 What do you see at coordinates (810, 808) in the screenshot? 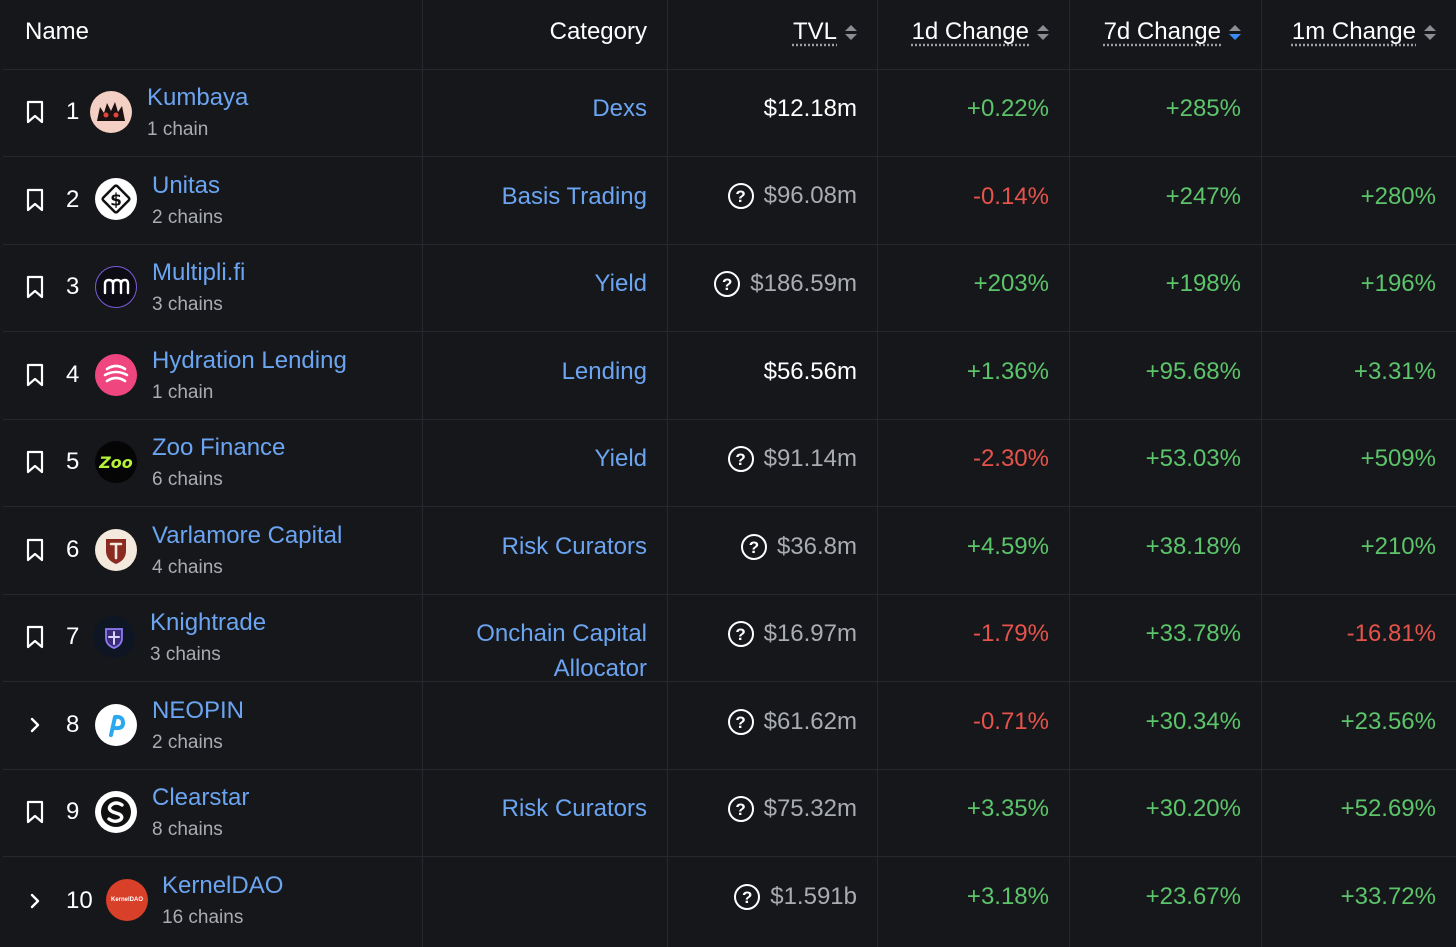
I see `tvl-value: $75.32m` at bounding box center [810, 808].